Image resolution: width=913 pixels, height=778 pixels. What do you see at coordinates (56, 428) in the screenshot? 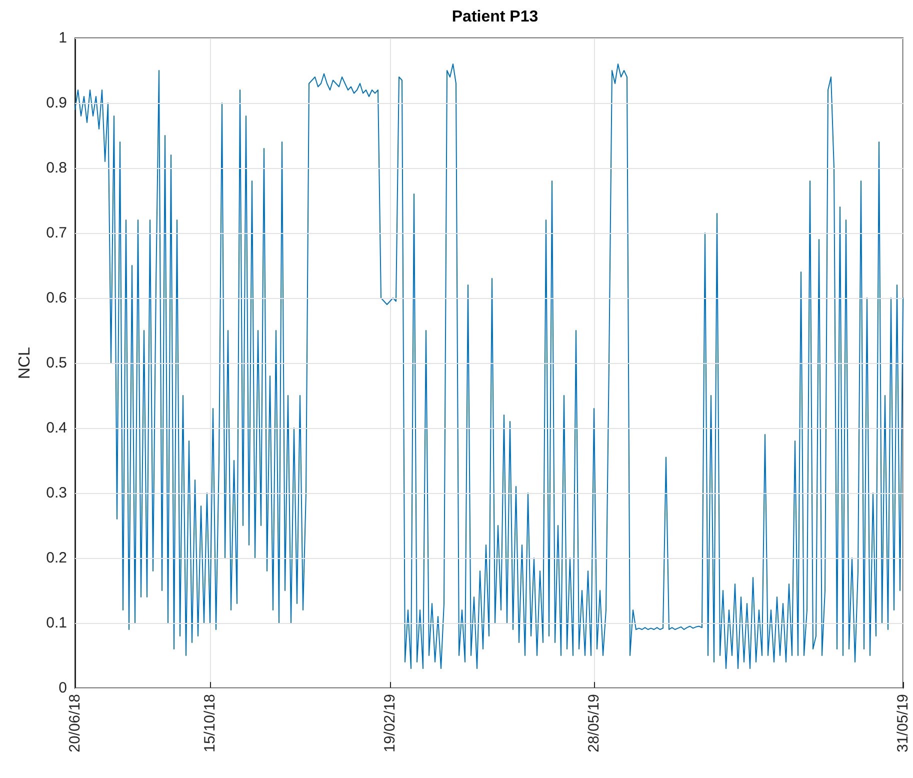
I see `y-tick-label: 0.4` at bounding box center [56, 428].